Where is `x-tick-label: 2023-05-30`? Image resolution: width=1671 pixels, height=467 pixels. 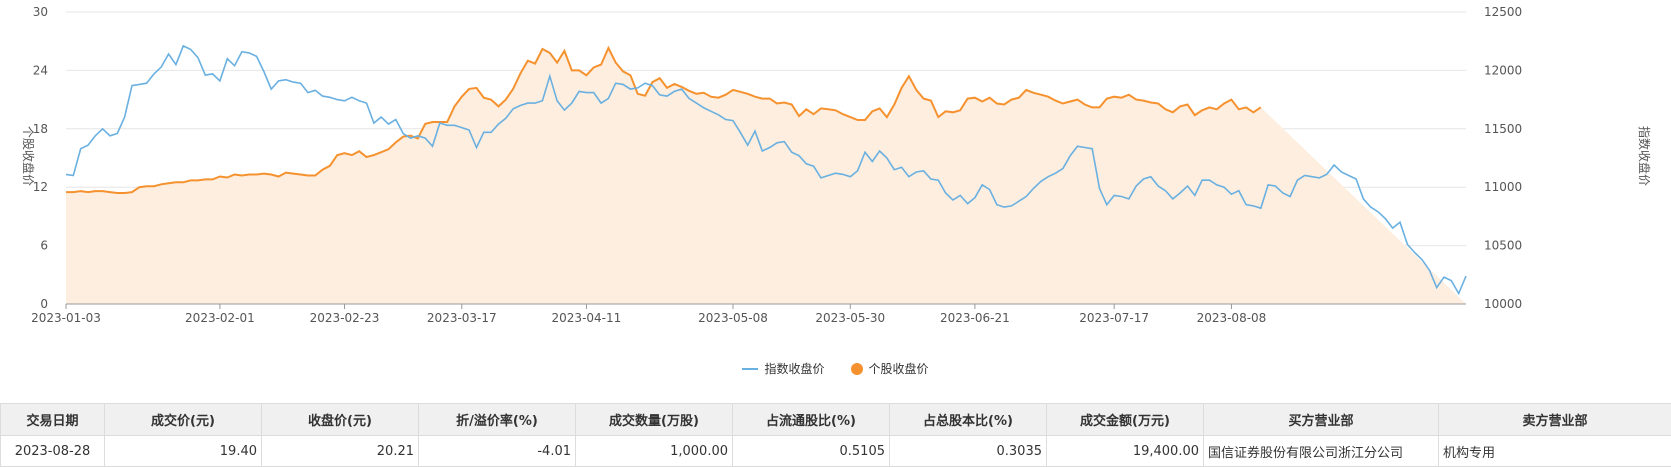
x-tick-label: 2023-05-30 is located at coordinates (850, 318).